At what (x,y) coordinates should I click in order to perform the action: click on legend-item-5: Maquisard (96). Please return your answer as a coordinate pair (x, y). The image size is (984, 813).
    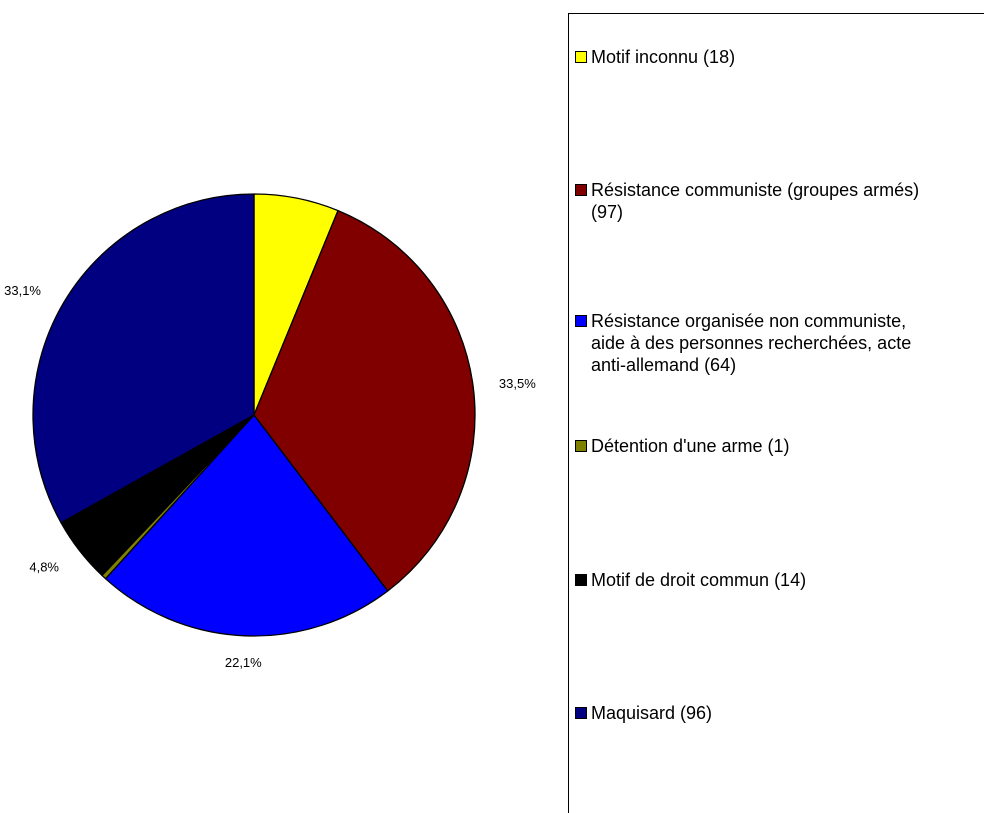
    Looking at the image, I should click on (779, 713).